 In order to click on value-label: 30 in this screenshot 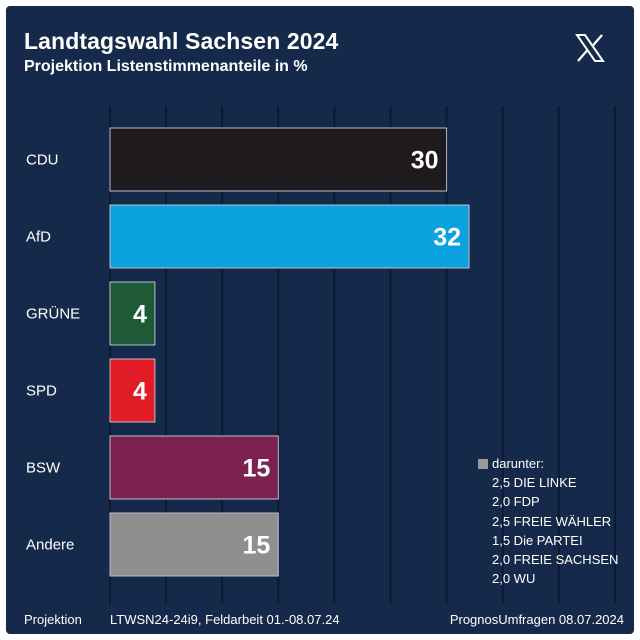, I will do `click(425, 161)`.